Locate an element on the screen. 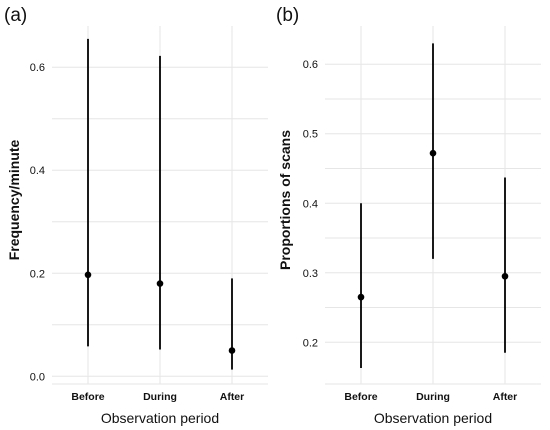  y-tick-label: 0.0 is located at coordinates (37, 377).